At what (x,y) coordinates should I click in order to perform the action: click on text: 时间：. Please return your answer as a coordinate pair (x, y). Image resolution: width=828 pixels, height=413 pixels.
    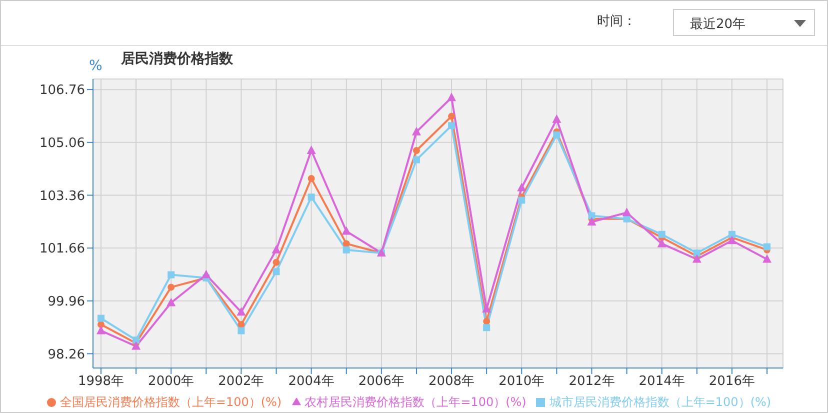
    Looking at the image, I should click on (616, 21).